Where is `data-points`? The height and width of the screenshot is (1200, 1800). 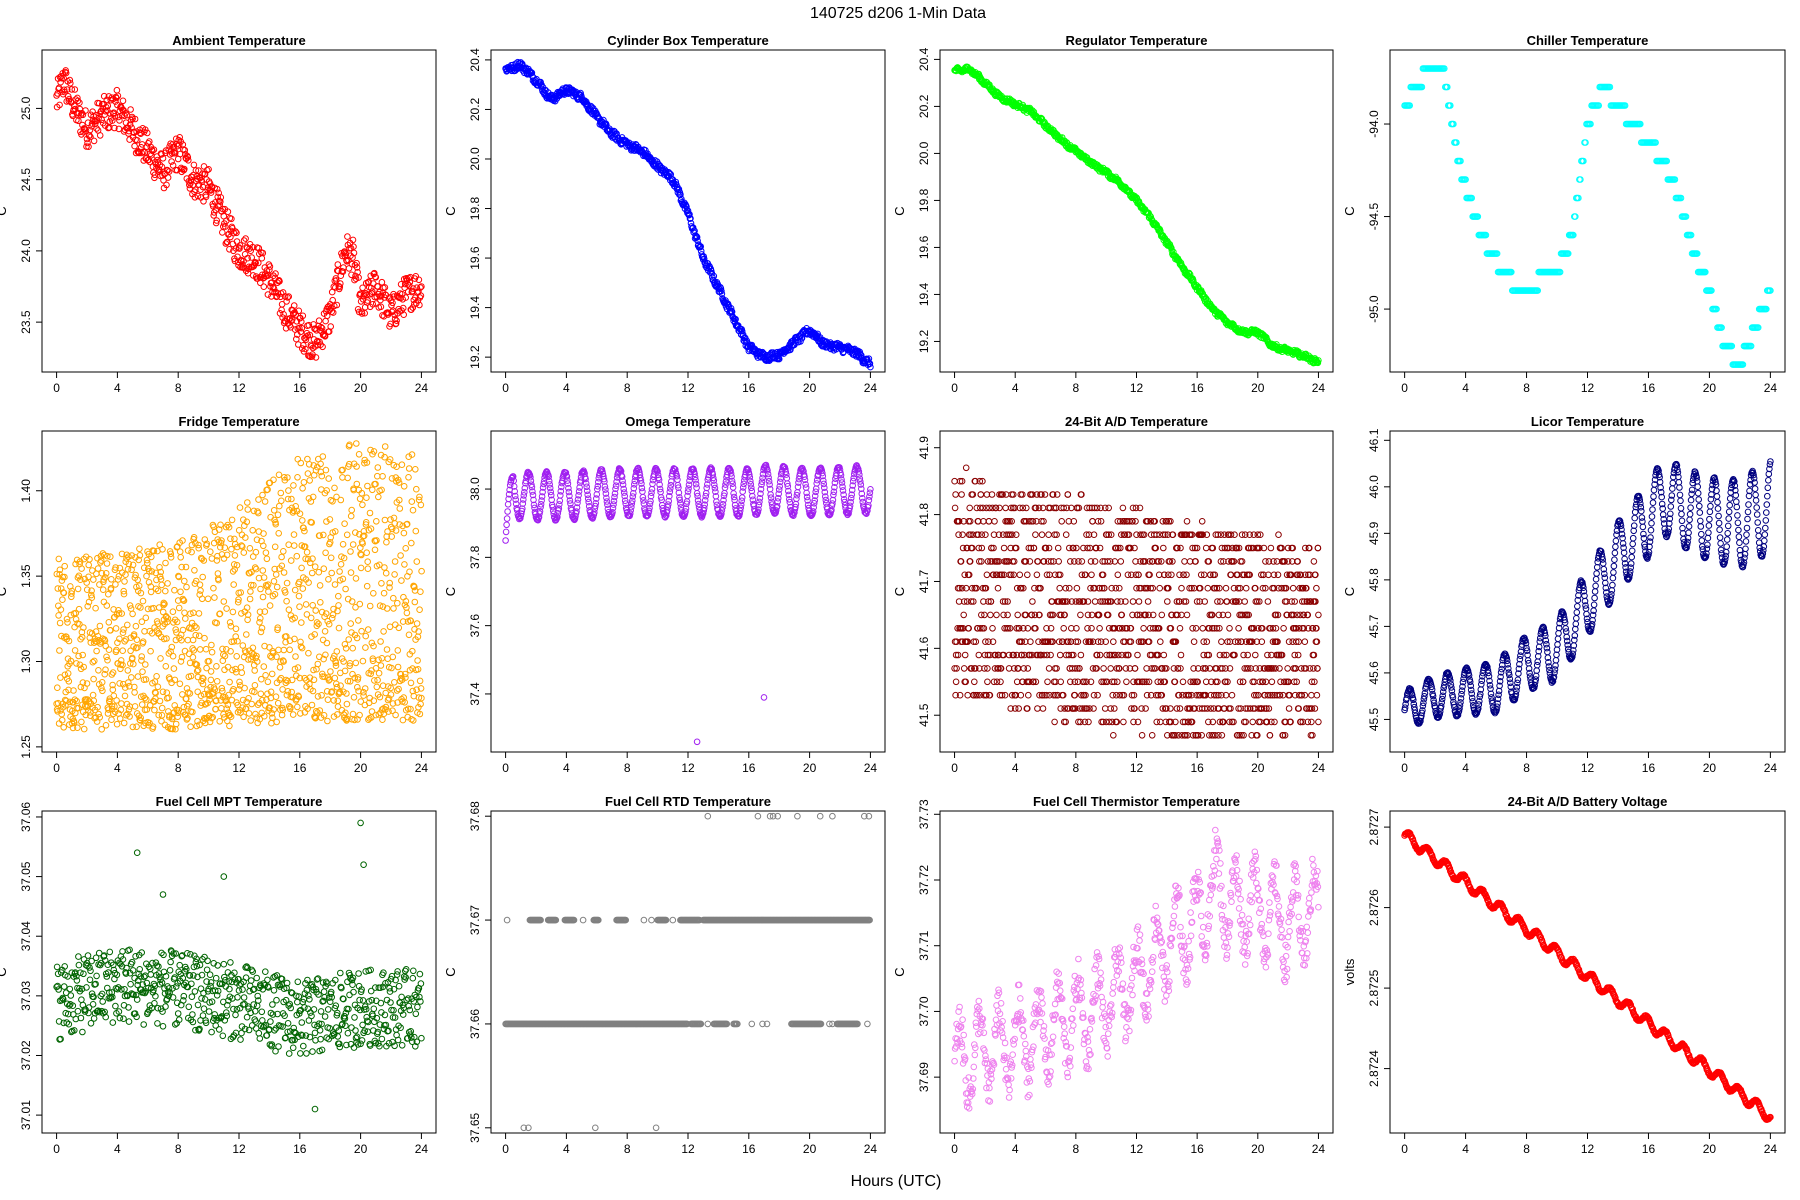 data-points is located at coordinates (239, 586).